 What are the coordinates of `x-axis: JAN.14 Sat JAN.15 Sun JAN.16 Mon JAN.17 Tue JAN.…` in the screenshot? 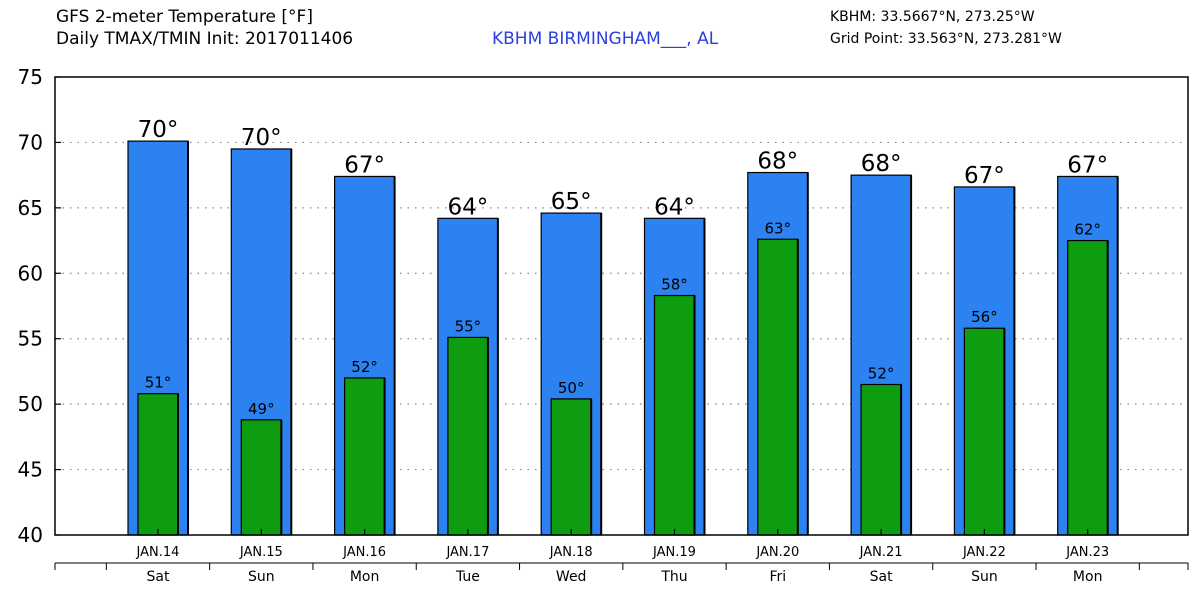 It's located at (621, 557).